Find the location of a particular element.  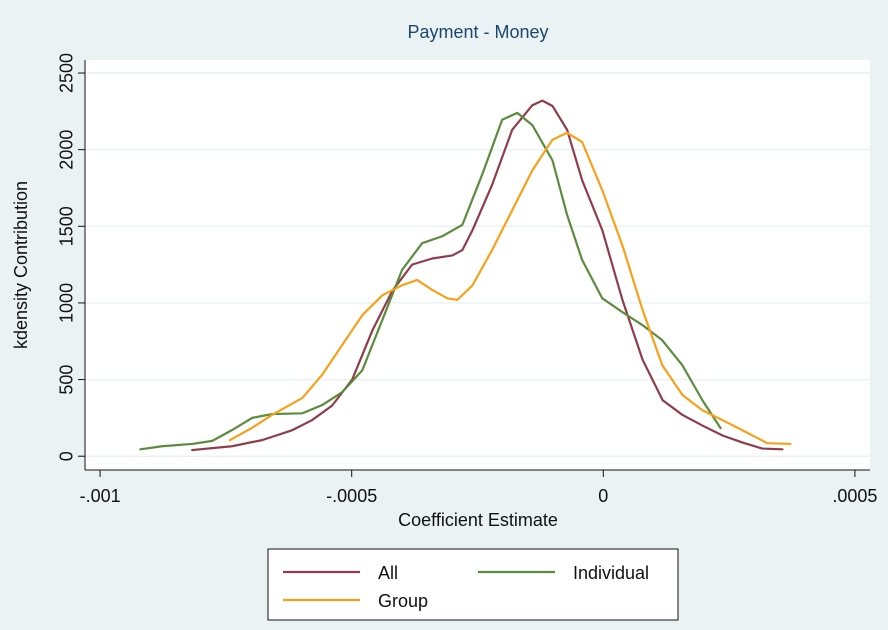

y-axis-title: kdensity Contribution is located at coordinates (21, 265).